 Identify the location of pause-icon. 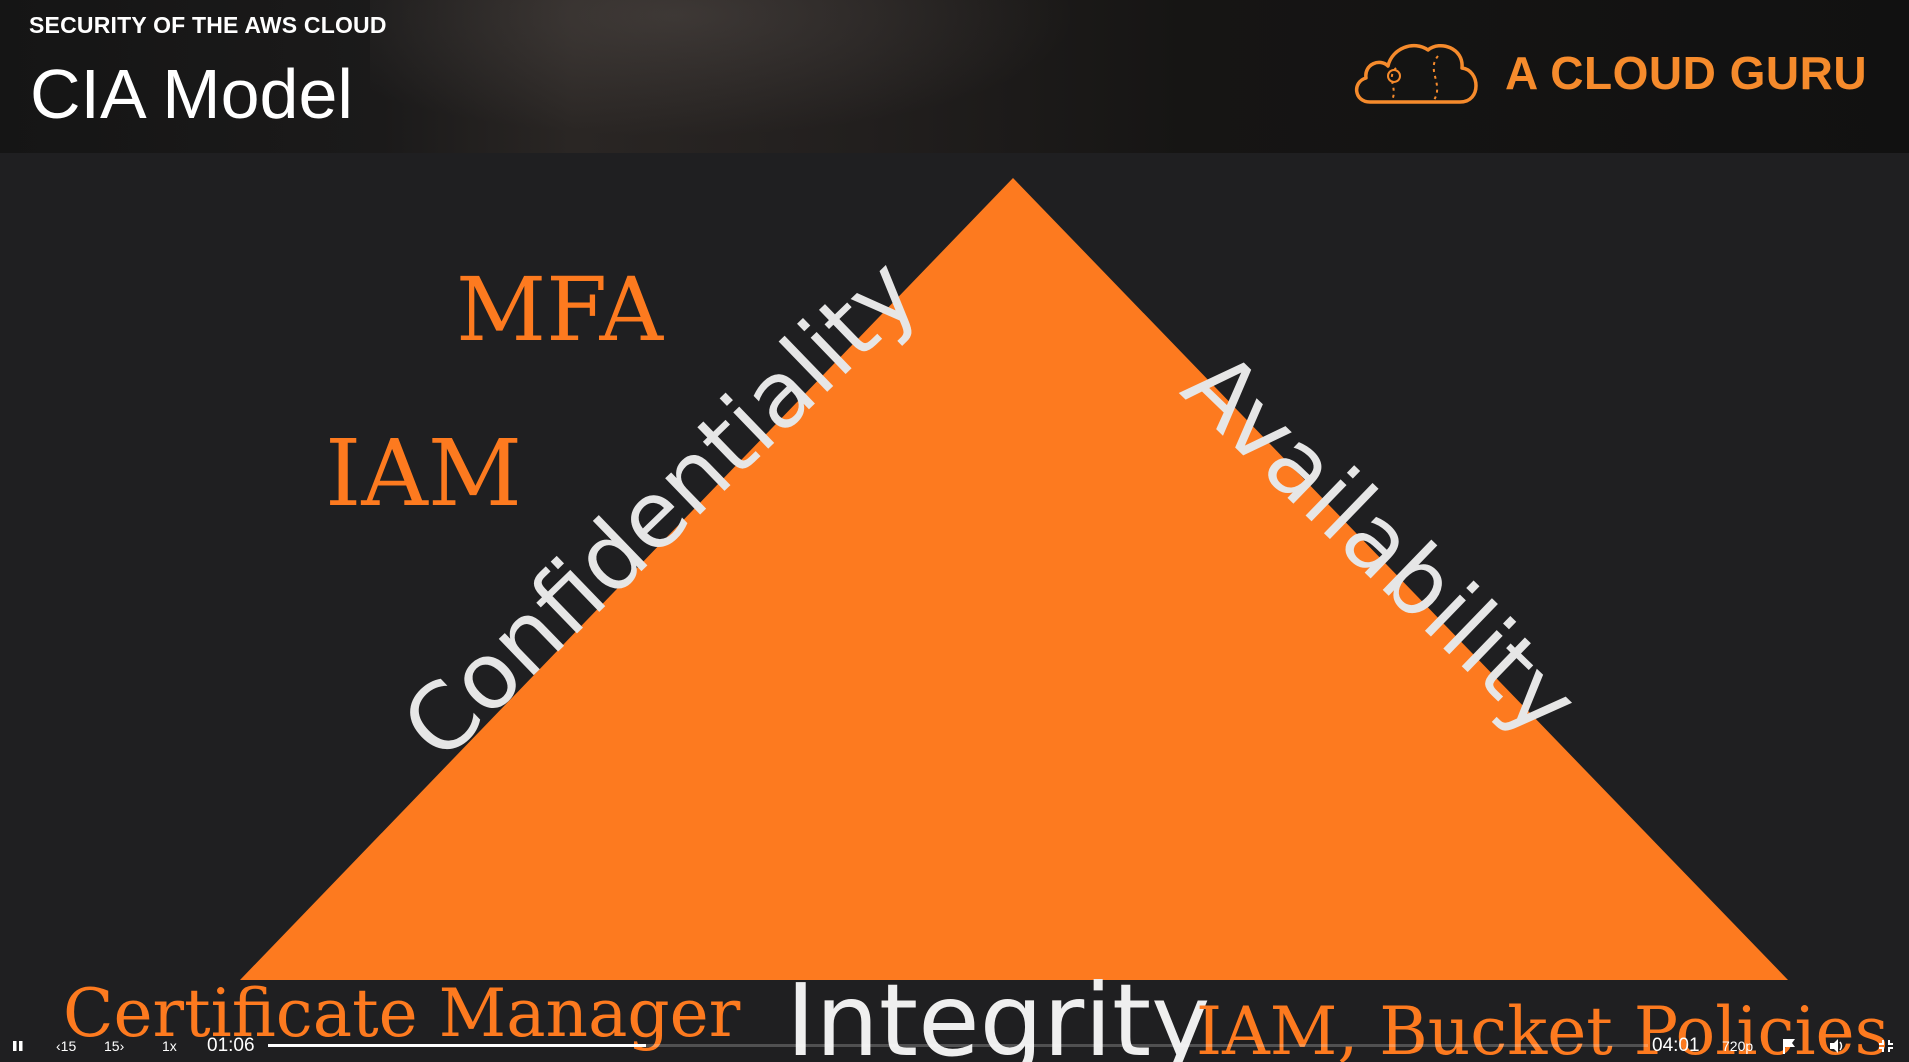
(18, 1046).